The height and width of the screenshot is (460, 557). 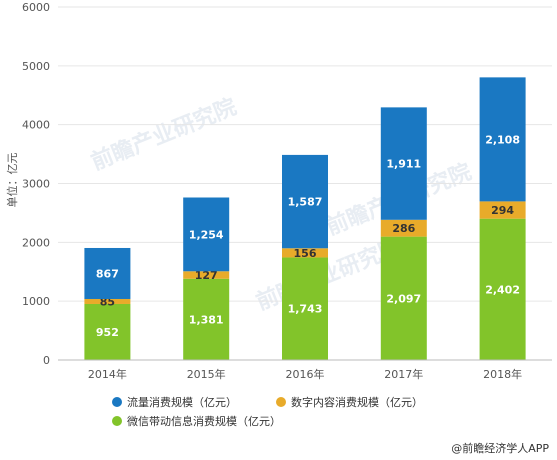 I want to click on x-tick-label: 2018年, so click(x=502, y=374).